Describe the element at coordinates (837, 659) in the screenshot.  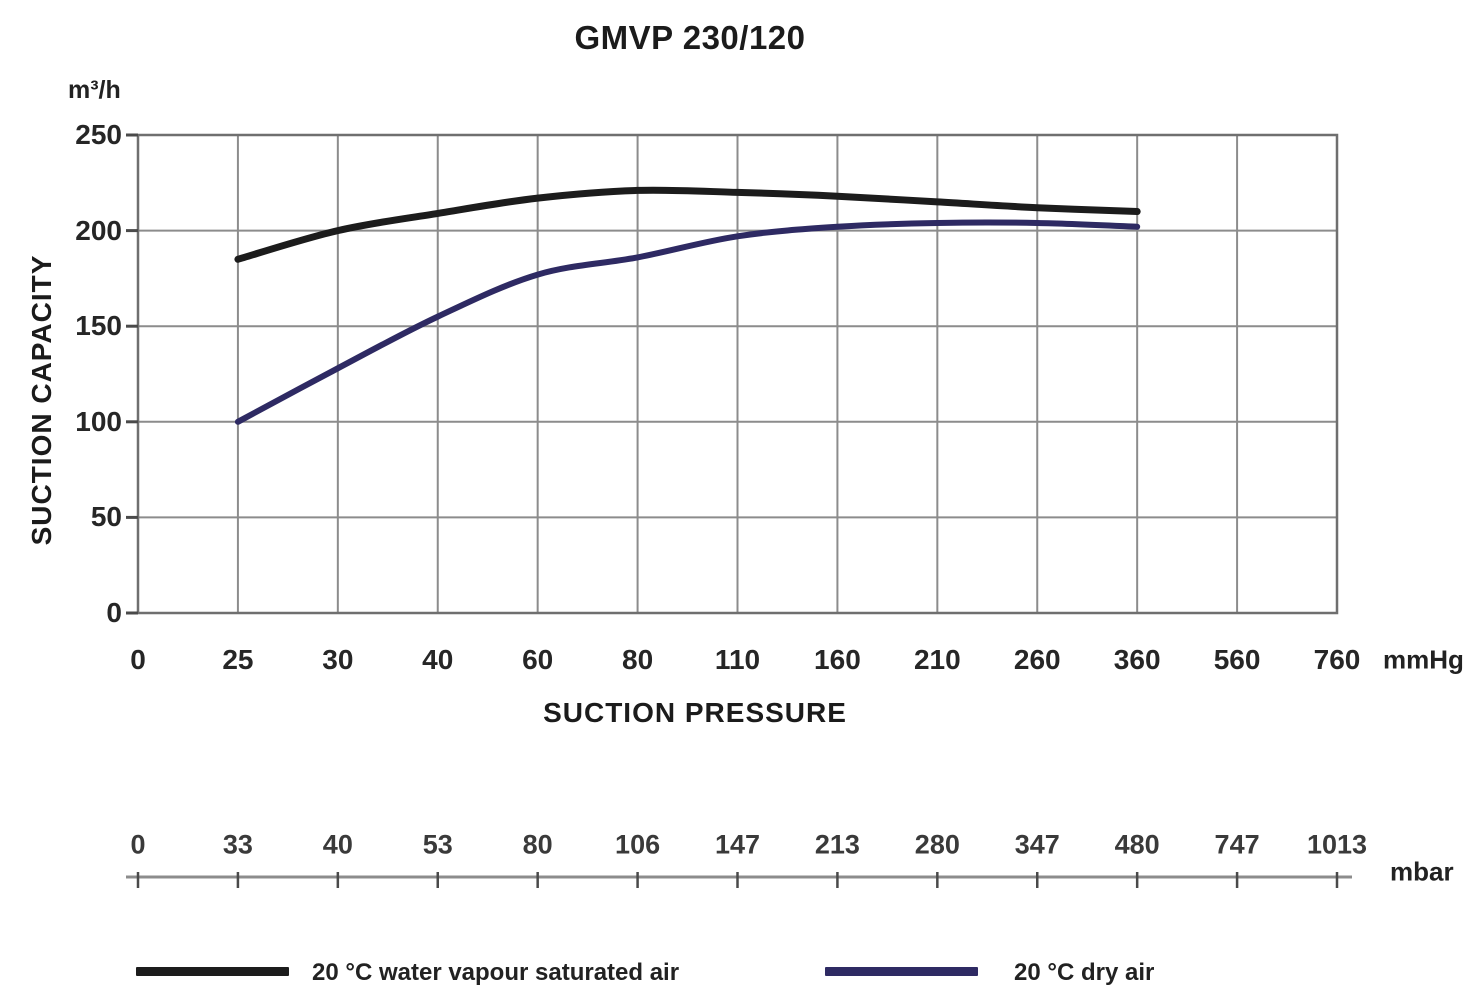
I see `x-tick-label-mmhg: 160` at that location.